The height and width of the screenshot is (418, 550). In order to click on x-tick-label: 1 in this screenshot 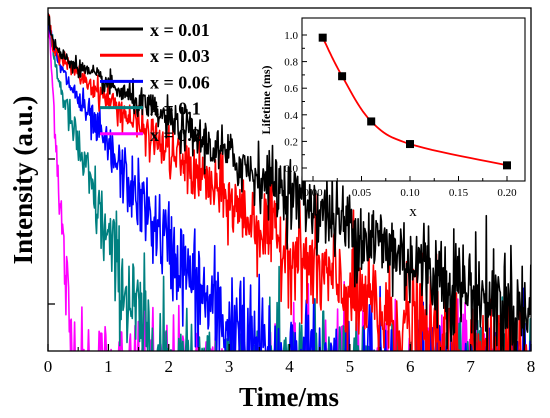, I will do `click(108, 366)`.